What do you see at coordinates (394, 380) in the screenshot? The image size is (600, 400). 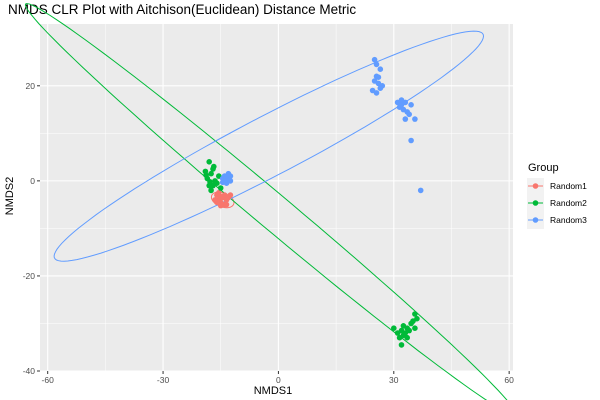 I see `x-tick-label: 30` at bounding box center [394, 380].